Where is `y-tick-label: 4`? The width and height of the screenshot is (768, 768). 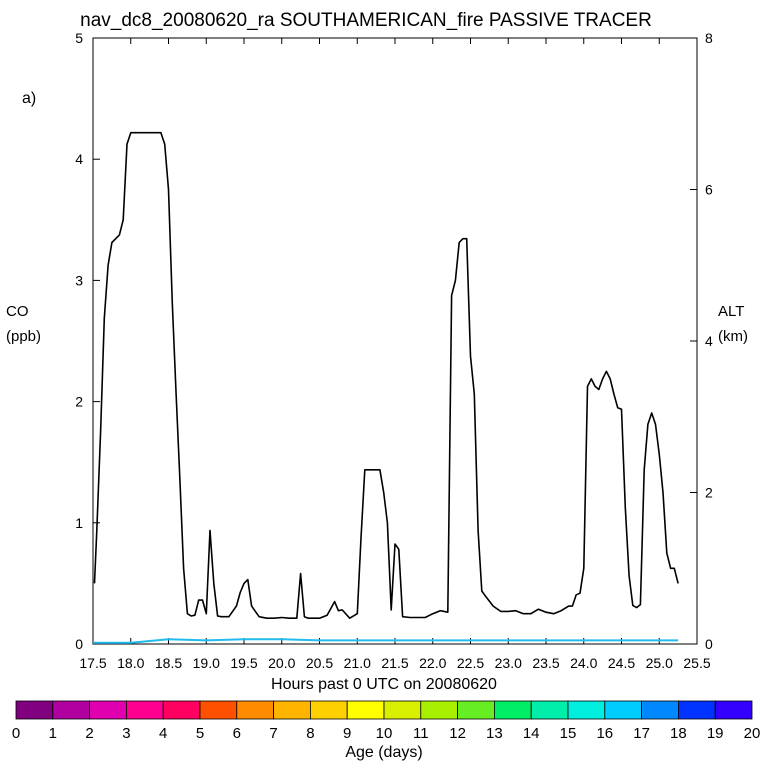
y-tick-label: 4 is located at coordinates (79, 159).